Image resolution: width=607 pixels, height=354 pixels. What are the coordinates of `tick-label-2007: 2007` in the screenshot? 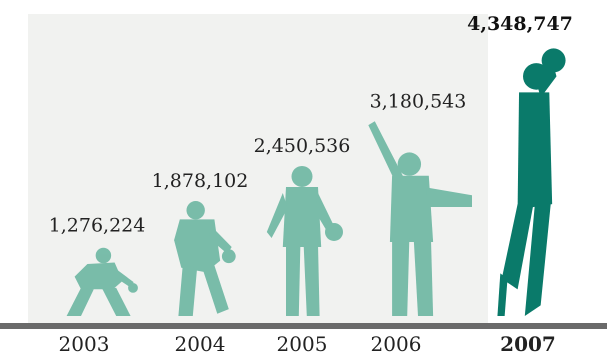 It's located at (528, 343).